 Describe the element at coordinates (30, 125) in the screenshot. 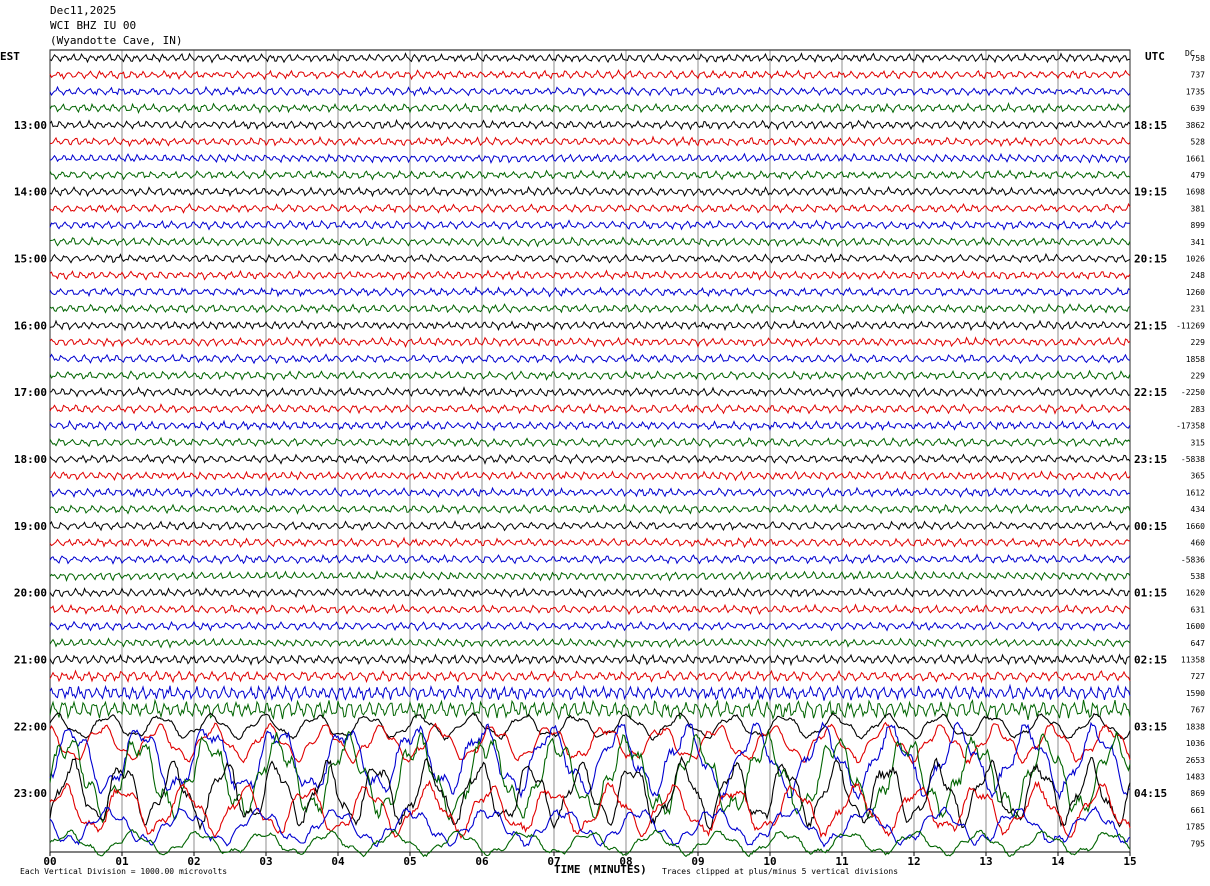

I see `left-hour-label: 13:00` at that location.